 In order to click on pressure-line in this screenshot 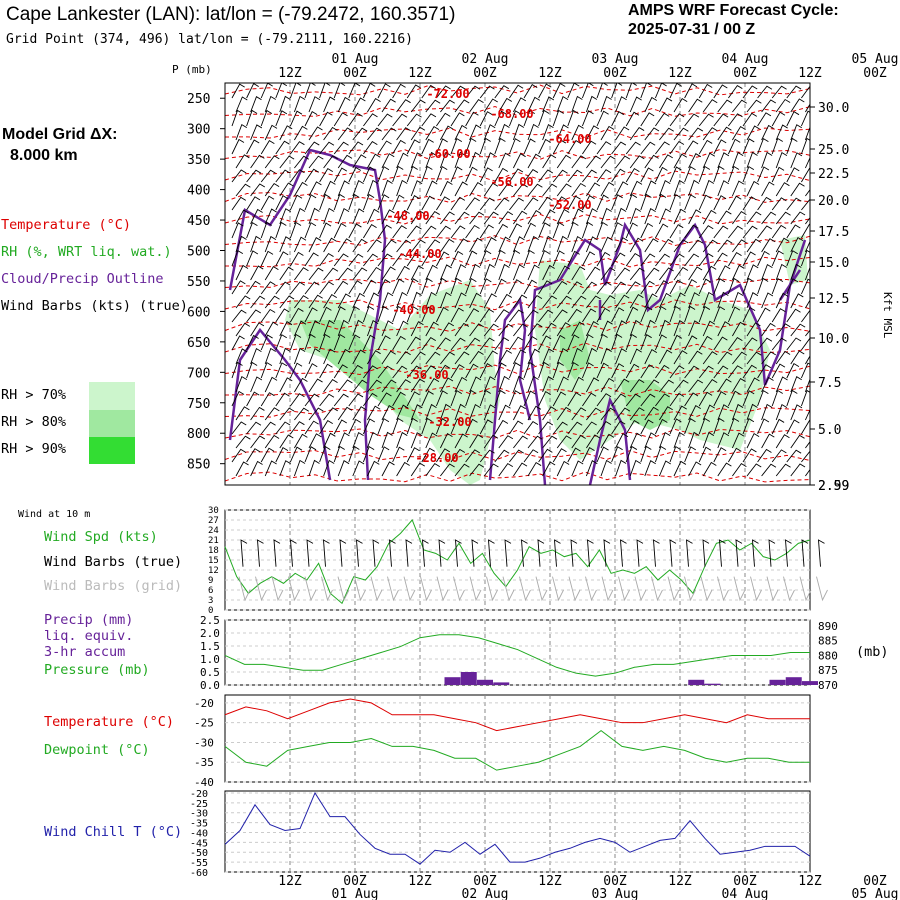, I will do `click(517, 655)`.